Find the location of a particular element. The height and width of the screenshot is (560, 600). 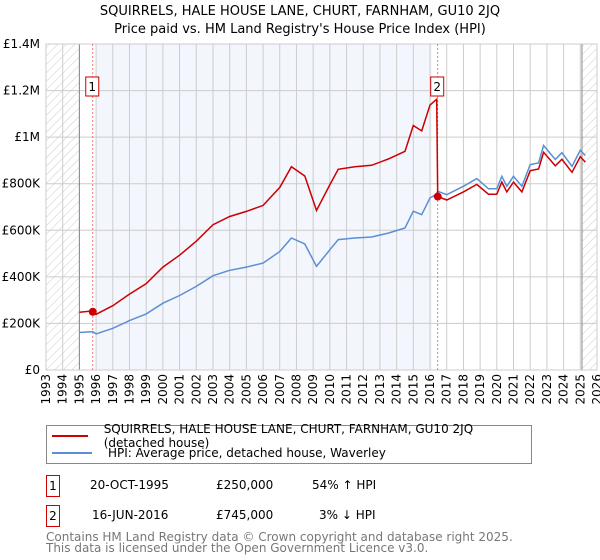

x-tick-label: 2016 is located at coordinates (430, 389).